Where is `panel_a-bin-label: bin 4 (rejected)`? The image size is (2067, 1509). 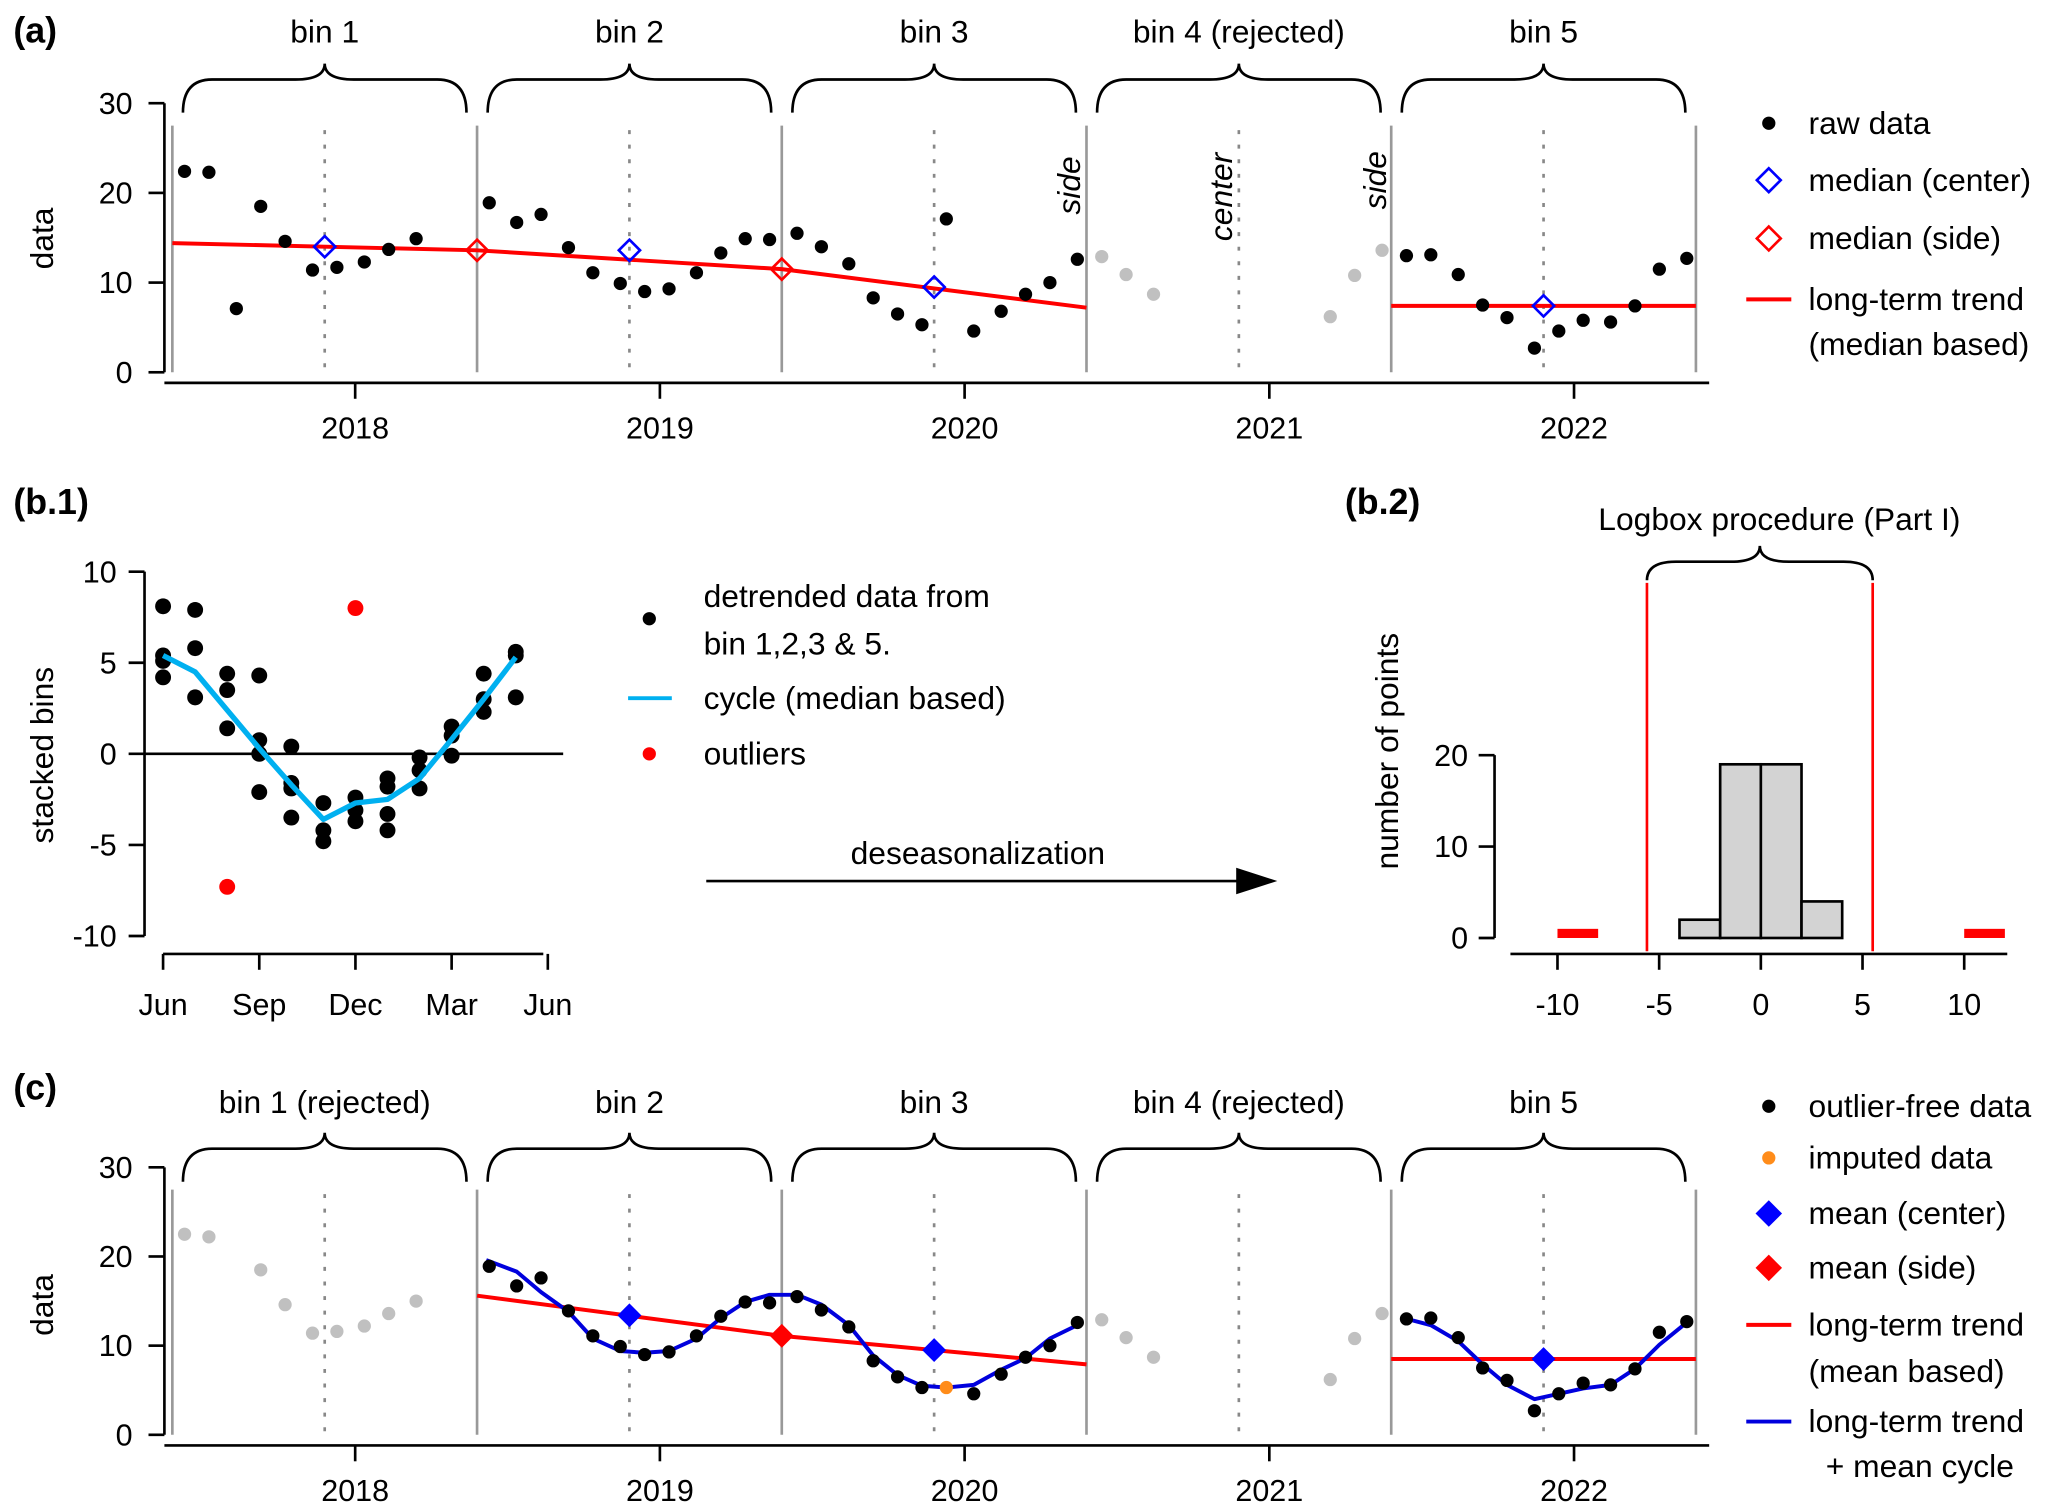
panel_a-bin-label: bin 4 (rejected) is located at coordinates (1239, 31).